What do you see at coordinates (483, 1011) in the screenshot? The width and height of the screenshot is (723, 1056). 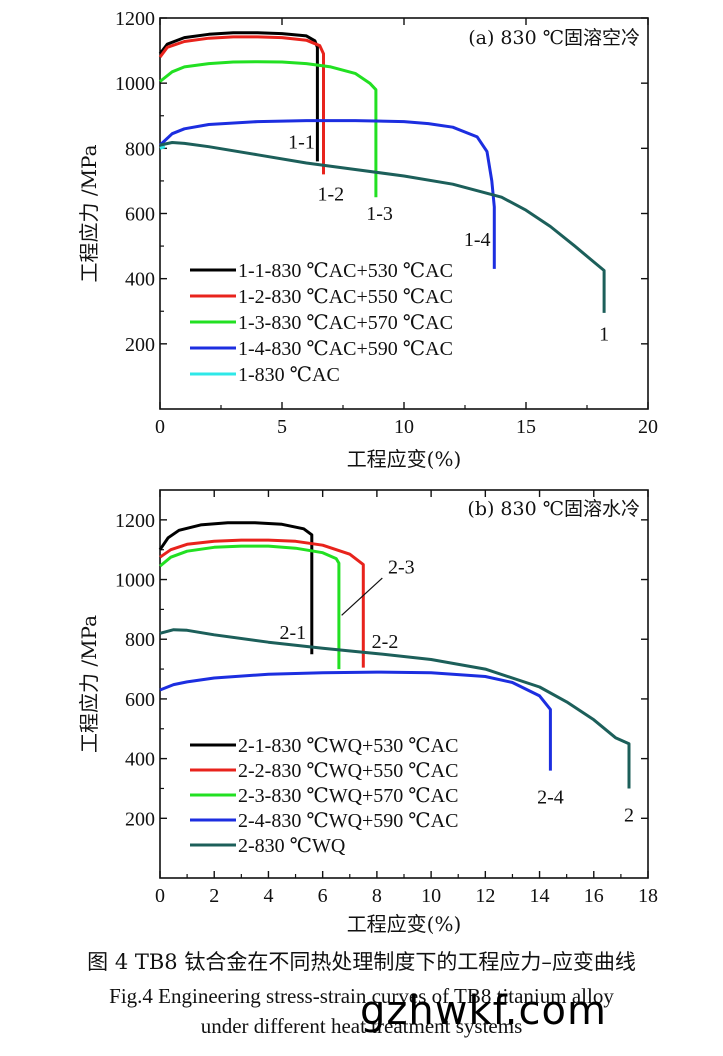 I see `watermark: gzhwkf.com` at bounding box center [483, 1011].